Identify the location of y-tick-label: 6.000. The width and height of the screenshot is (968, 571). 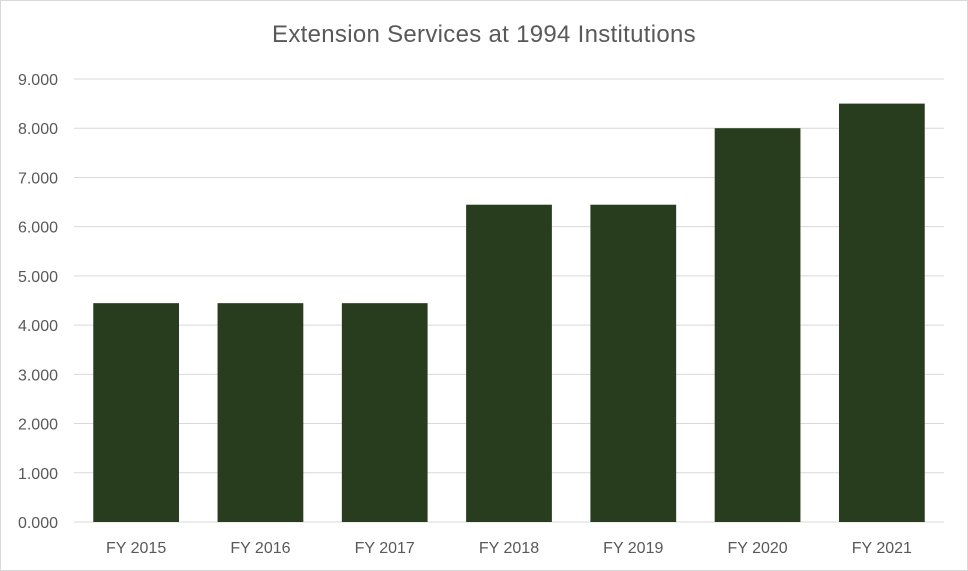
(38, 228).